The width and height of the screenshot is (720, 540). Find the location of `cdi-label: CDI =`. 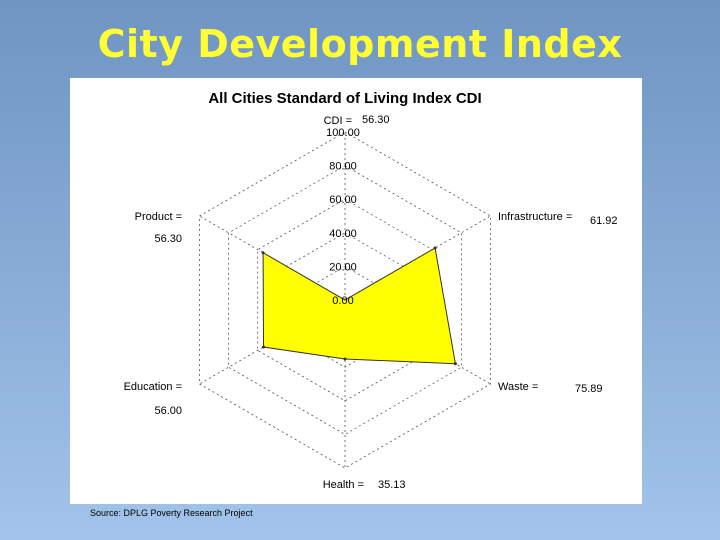

cdi-label: CDI = is located at coordinates (338, 121).